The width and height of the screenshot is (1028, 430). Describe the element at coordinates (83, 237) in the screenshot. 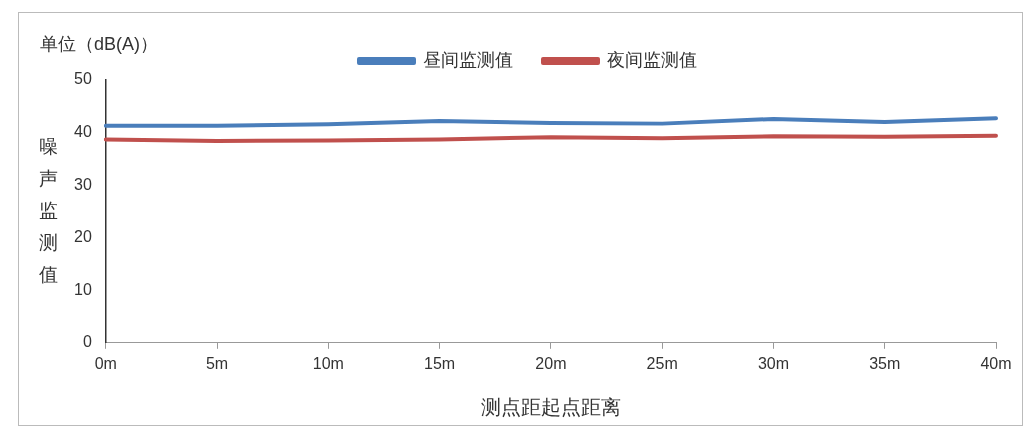

I see `y-tick-label: 20` at that location.